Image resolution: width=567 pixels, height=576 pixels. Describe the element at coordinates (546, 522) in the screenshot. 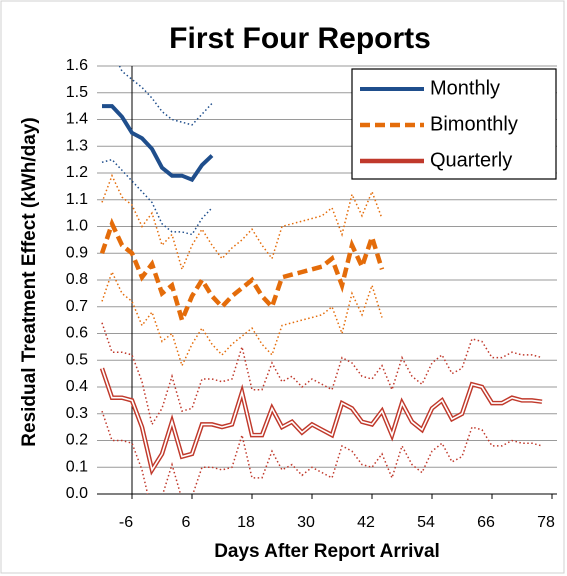

I see `x-tick-label: 78` at that location.